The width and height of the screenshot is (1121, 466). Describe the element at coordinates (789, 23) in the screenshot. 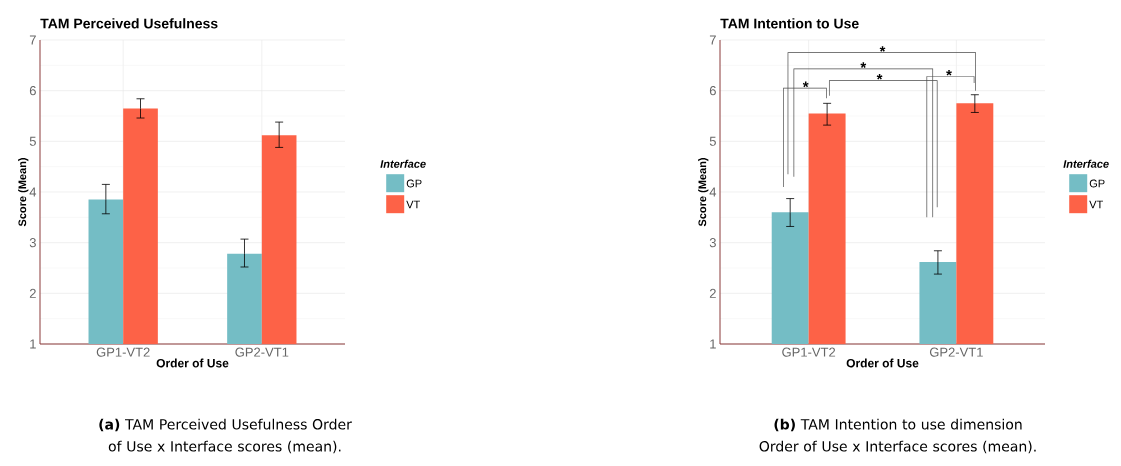

I see `chart-title: TAM Intention to Use` at that location.